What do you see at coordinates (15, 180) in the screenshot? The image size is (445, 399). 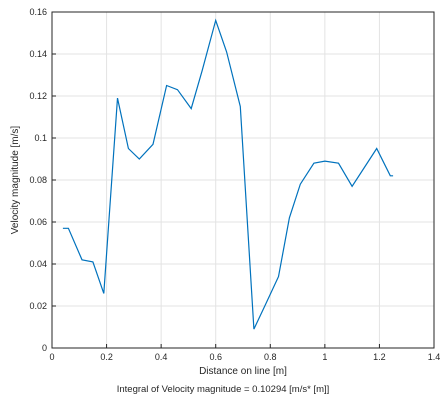 I see `y-axis-label: Velocity magnitude [m/s]` at bounding box center [15, 180].